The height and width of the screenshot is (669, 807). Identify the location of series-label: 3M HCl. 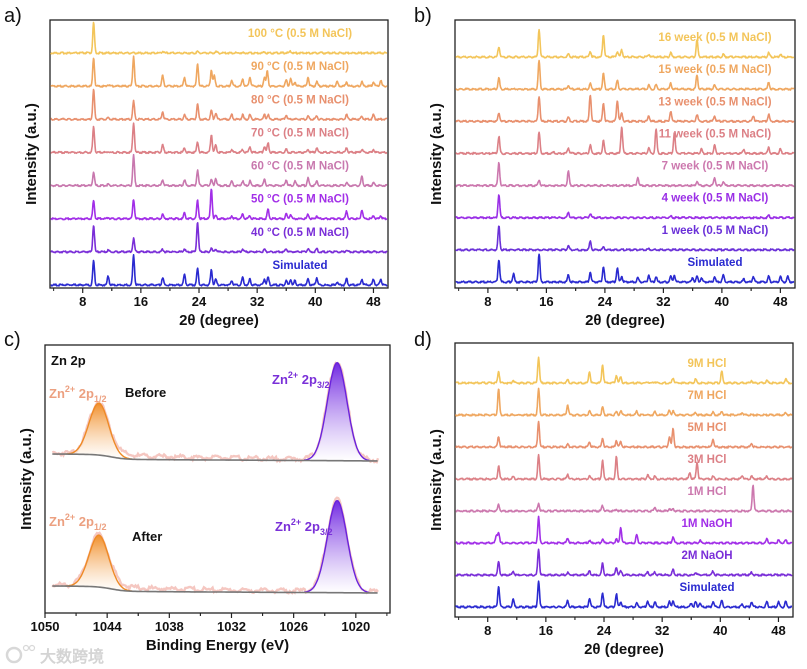
(707, 460).